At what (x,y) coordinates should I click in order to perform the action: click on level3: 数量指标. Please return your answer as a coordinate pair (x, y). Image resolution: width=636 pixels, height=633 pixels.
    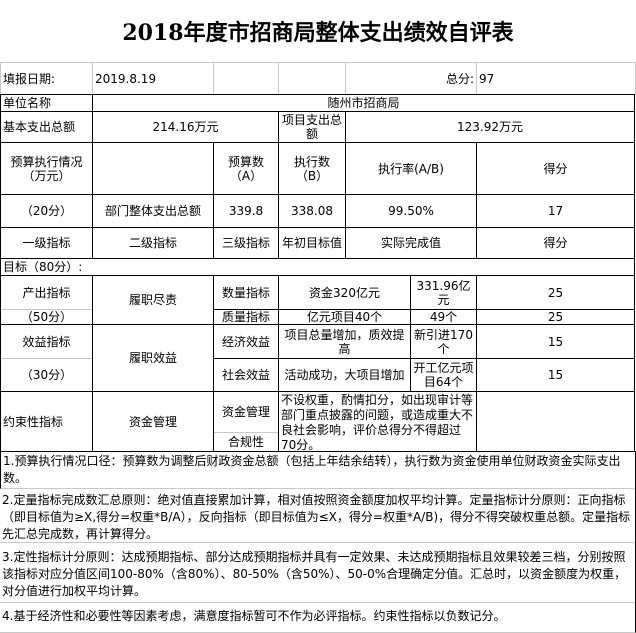
    Looking at the image, I should click on (246, 292).